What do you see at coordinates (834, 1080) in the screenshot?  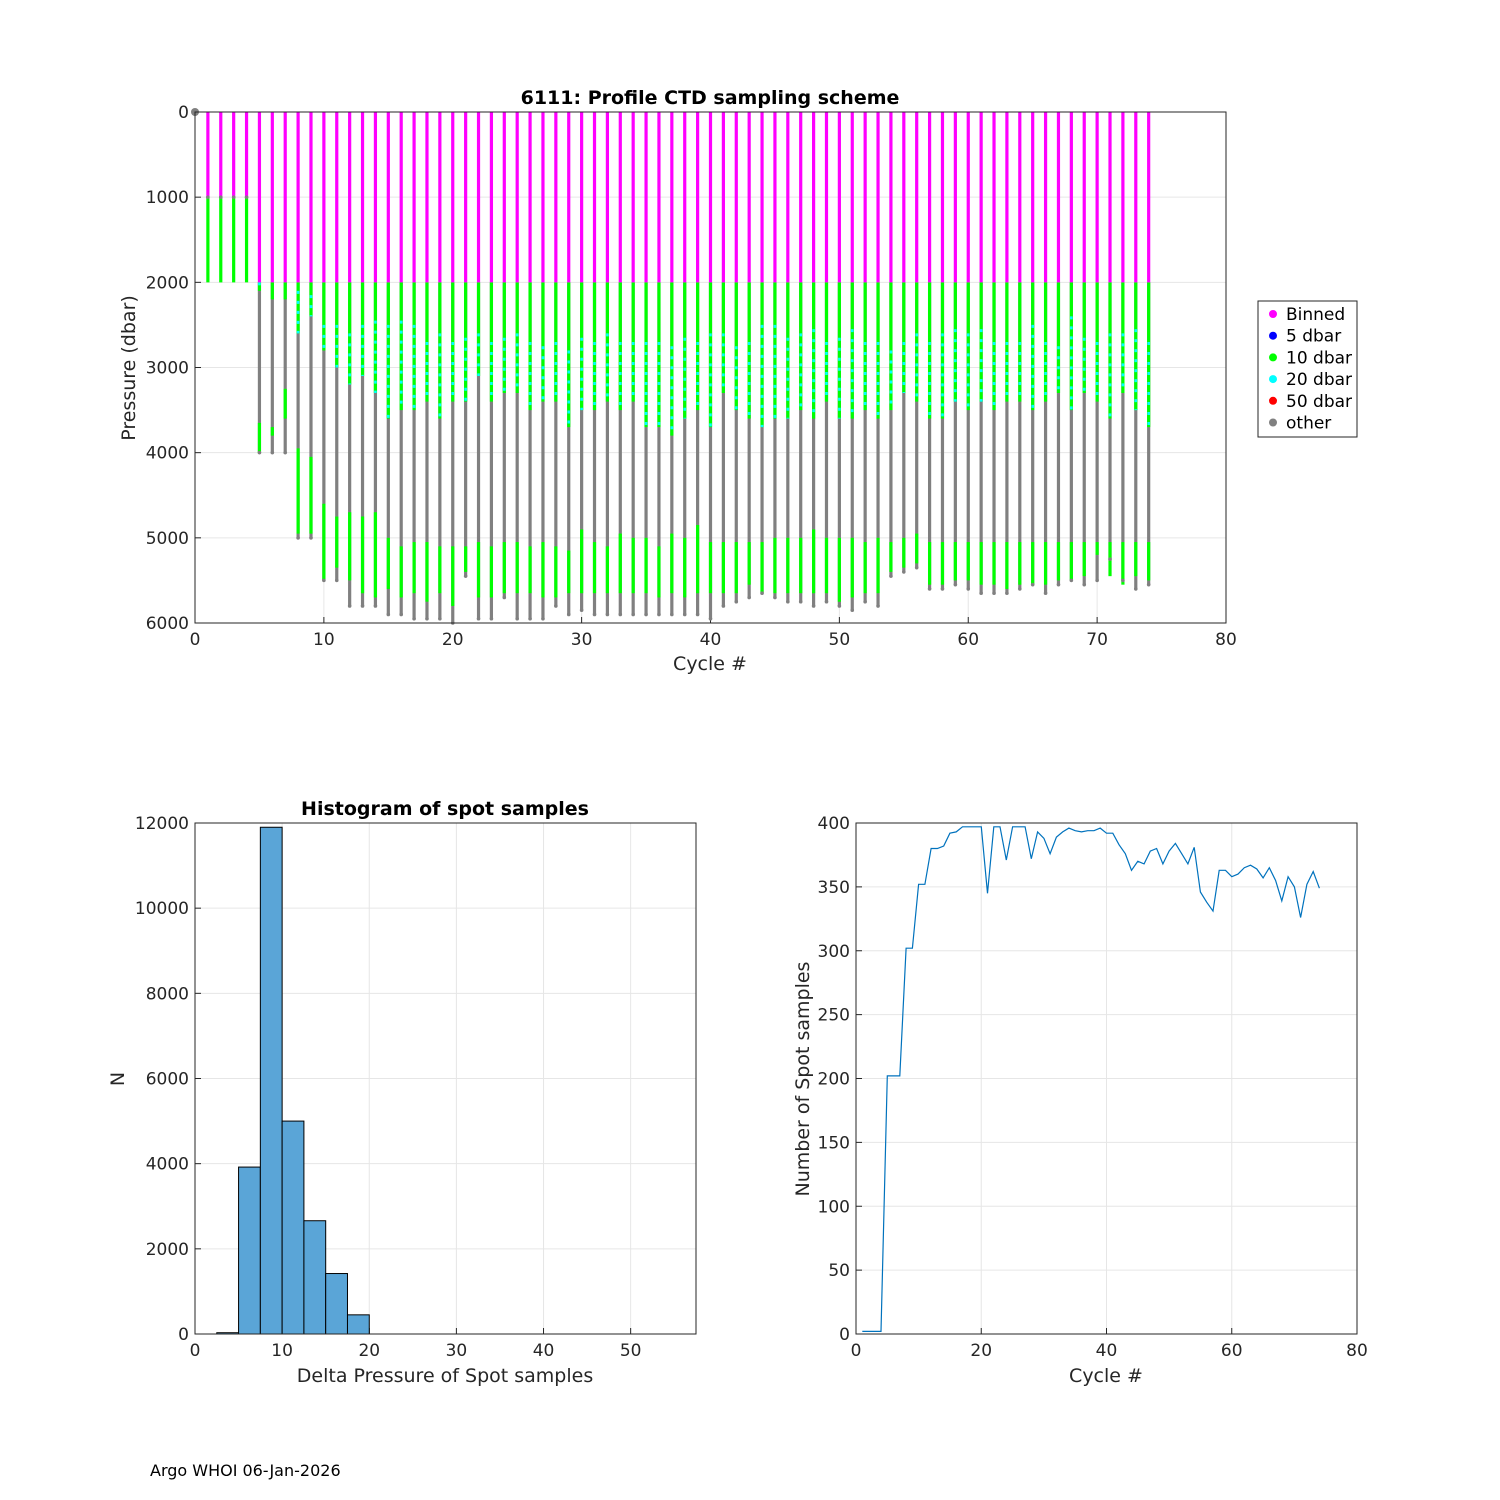 I see `y-tick-label: 200` at bounding box center [834, 1080].